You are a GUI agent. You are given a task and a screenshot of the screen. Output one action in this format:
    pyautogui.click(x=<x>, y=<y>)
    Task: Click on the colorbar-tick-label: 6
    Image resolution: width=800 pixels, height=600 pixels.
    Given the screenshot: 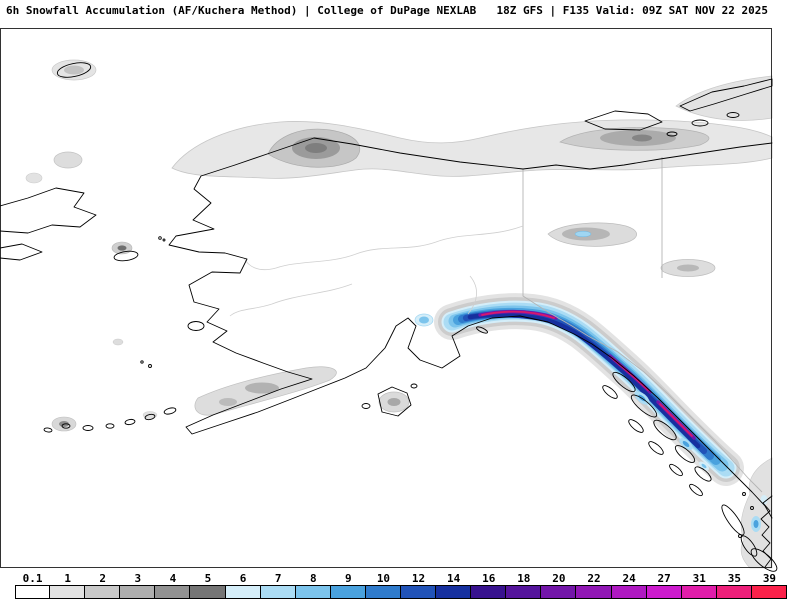 What is the action you would take?
    pyautogui.click(x=243, y=578)
    